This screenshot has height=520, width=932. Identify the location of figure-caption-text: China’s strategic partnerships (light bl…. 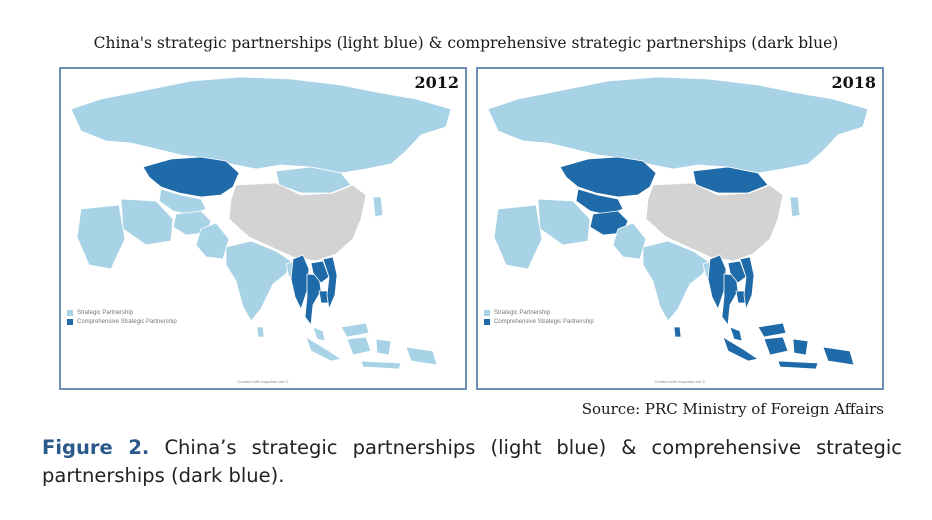
(472, 461).